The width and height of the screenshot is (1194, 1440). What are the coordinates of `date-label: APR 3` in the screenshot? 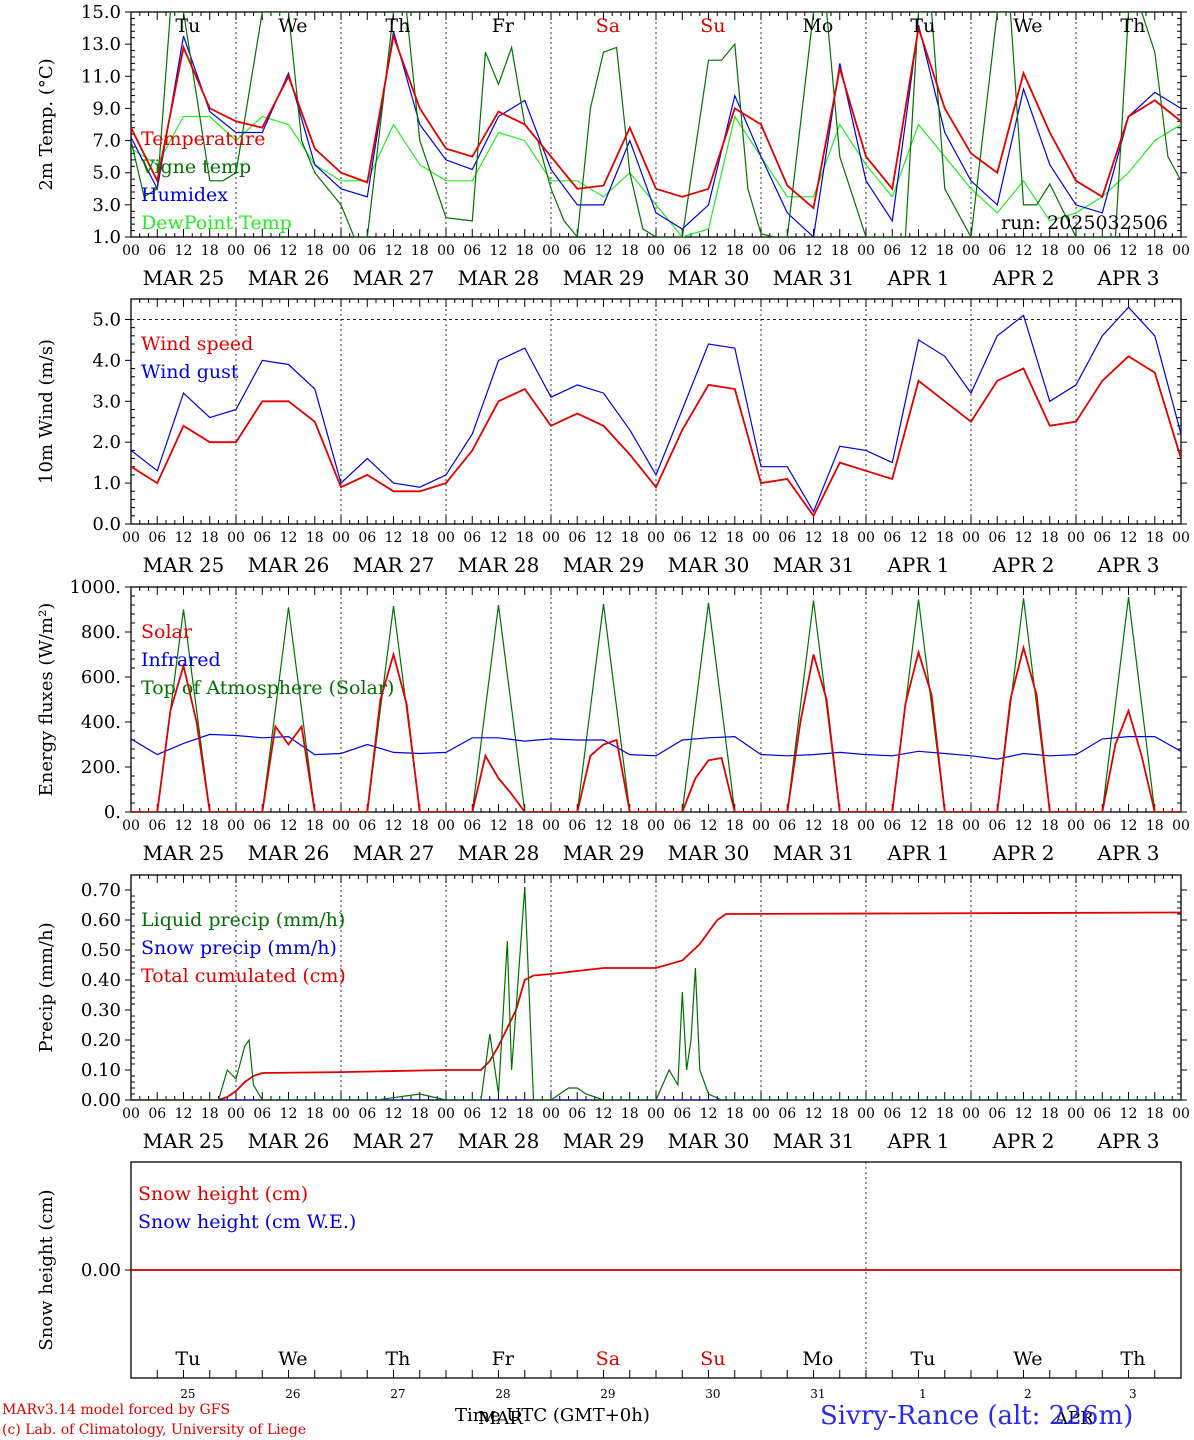 It's located at (1127, 1141).